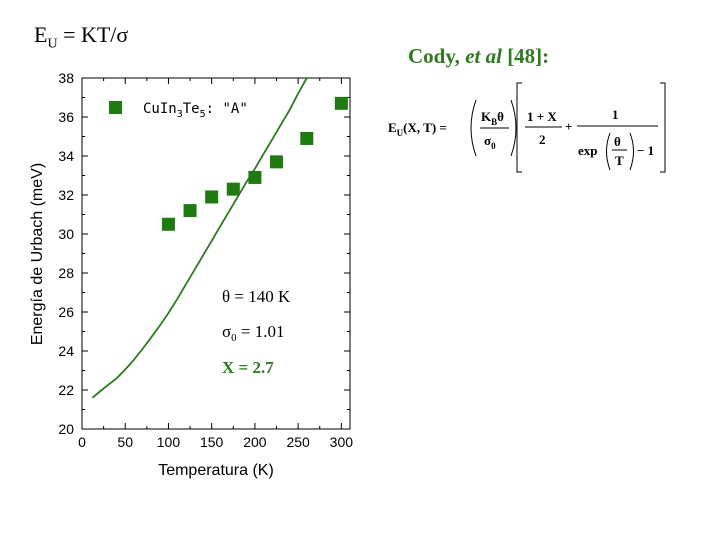 The image size is (710, 546). I want to click on eq-exp: exp, so click(588, 150).